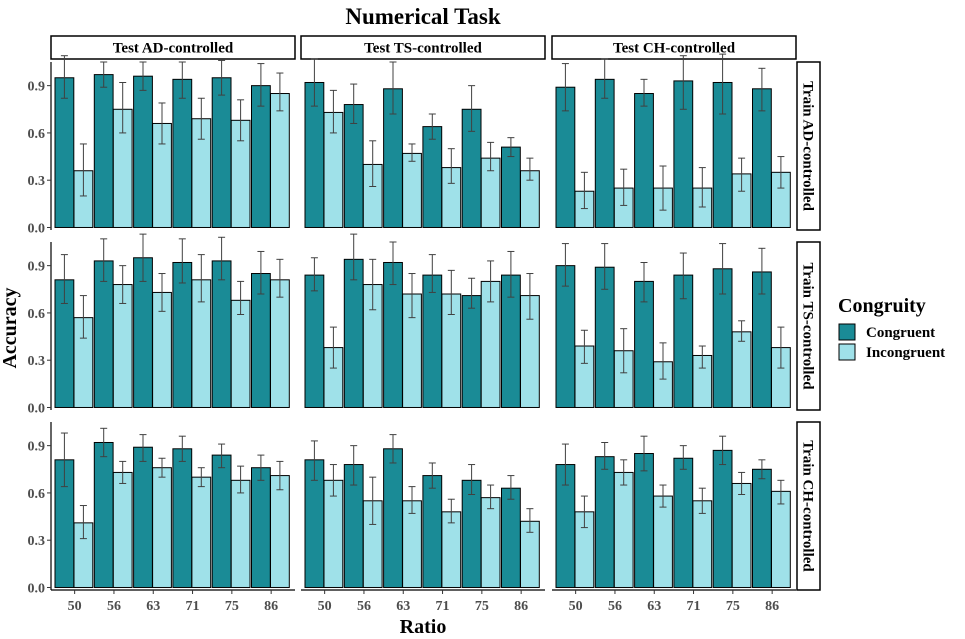  I want to click on legend-swatch-incongruent, so click(847, 352).